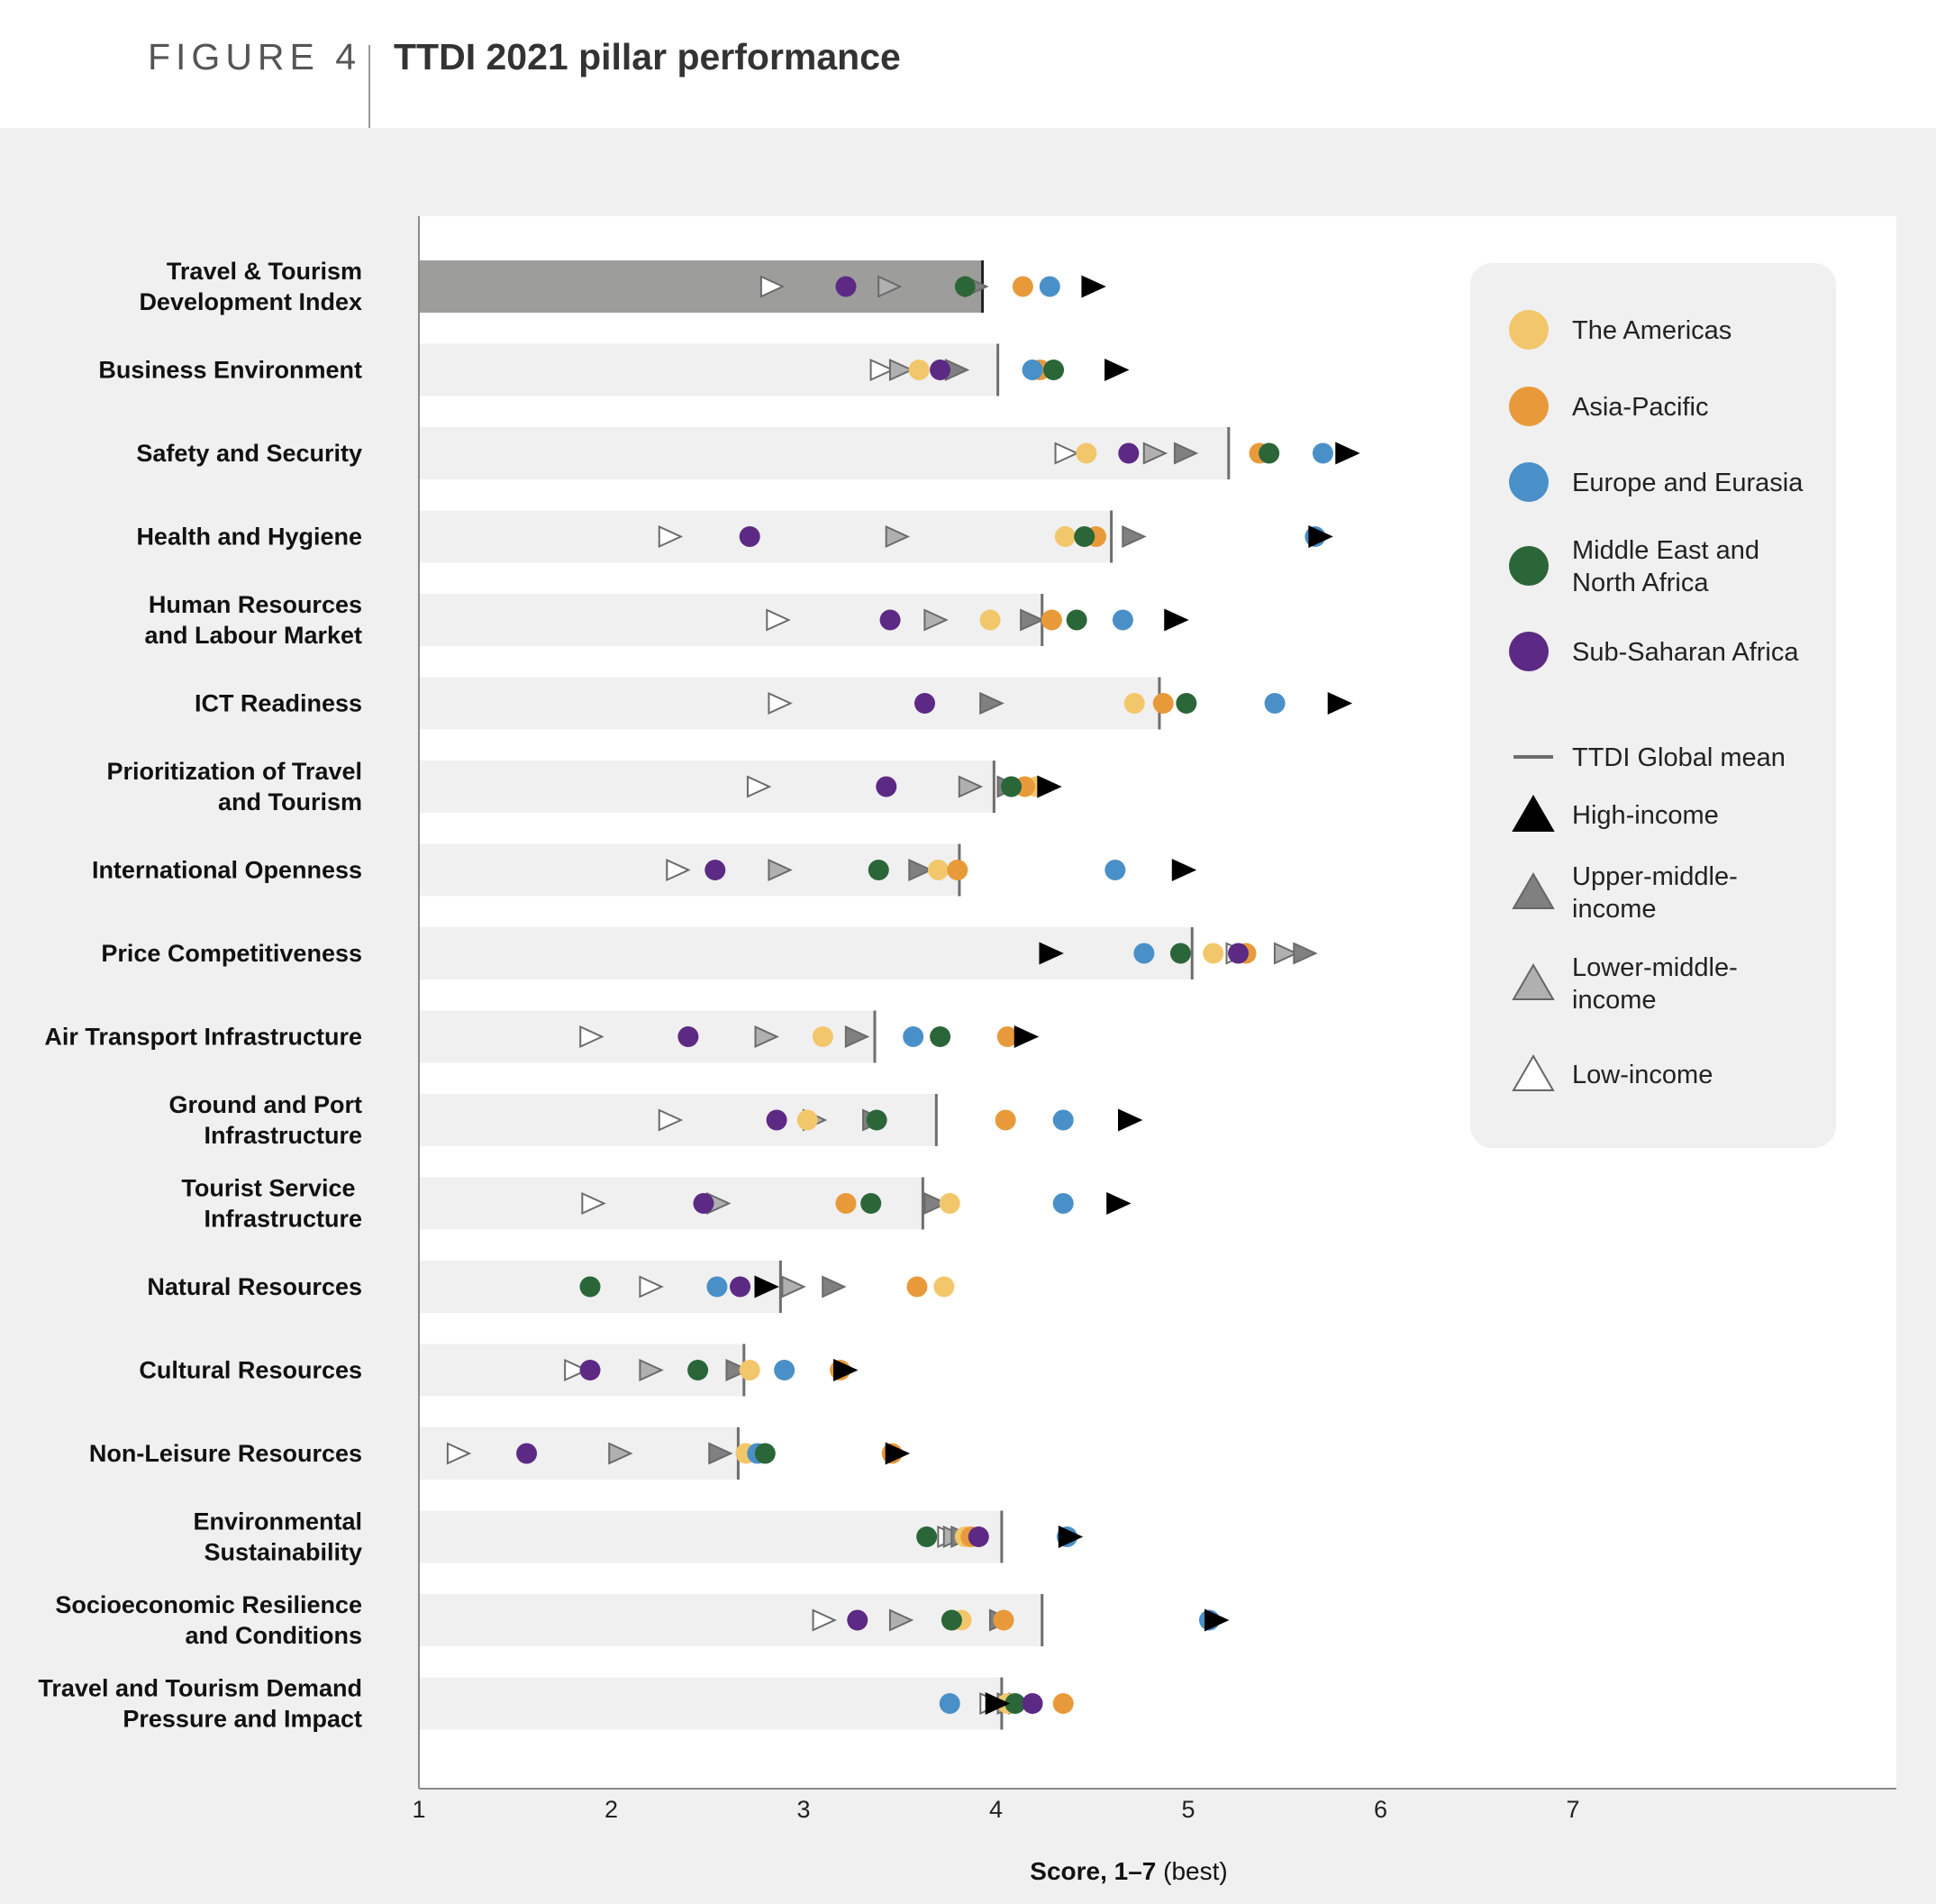 The width and height of the screenshot is (1936, 1904). Describe the element at coordinates (1134, 536) in the screenshot. I see `pillar-3-upper-middle-income-marker` at that location.